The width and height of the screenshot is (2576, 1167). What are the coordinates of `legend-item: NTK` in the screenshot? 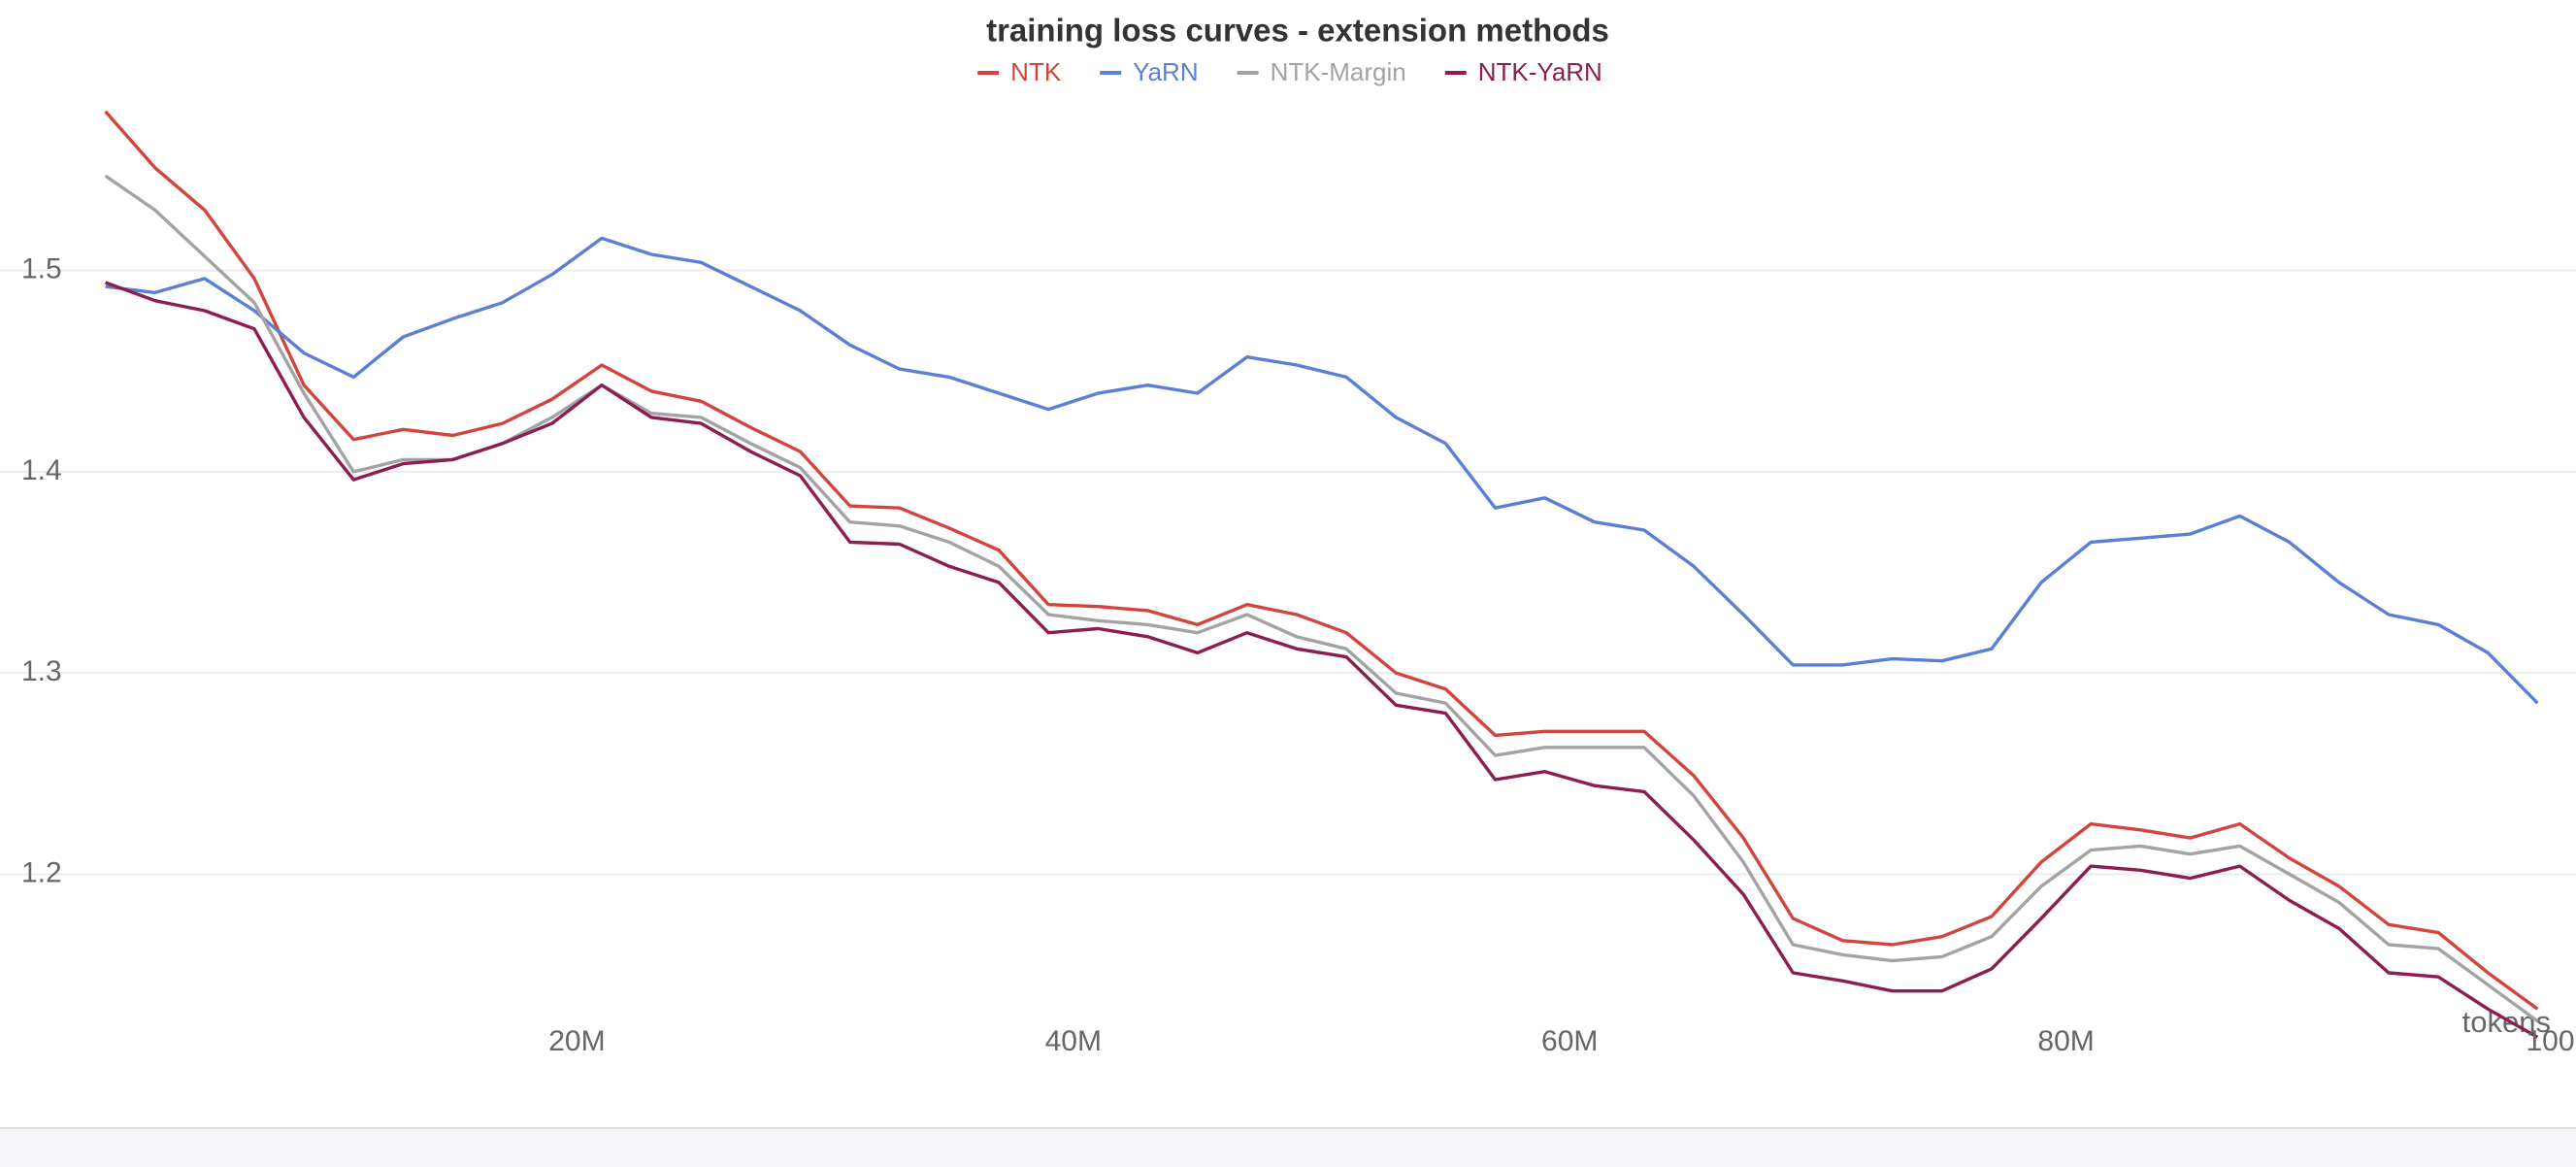 It's located at (1019, 72).